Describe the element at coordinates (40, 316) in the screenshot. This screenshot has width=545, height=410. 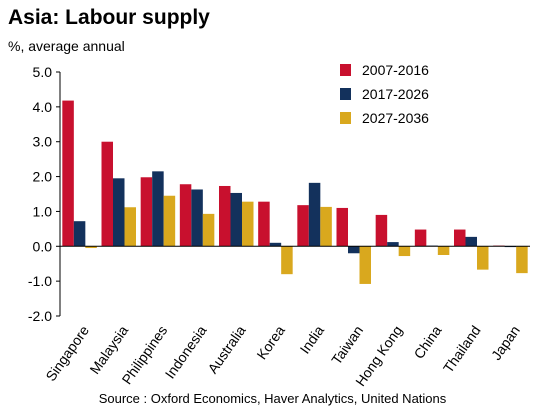
I see `y-tick-label: -2.0` at that location.